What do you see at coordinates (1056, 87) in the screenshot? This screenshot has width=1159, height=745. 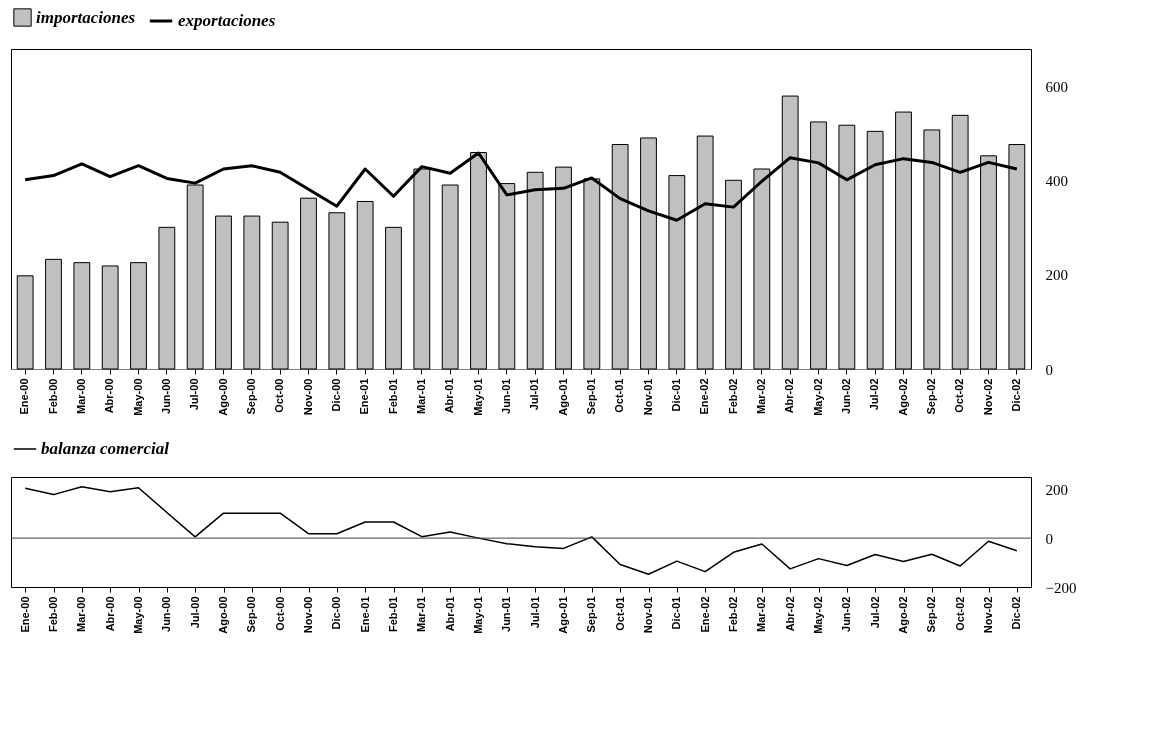 I see `y-tick-label: 600` at bounding box center [1056, 87].